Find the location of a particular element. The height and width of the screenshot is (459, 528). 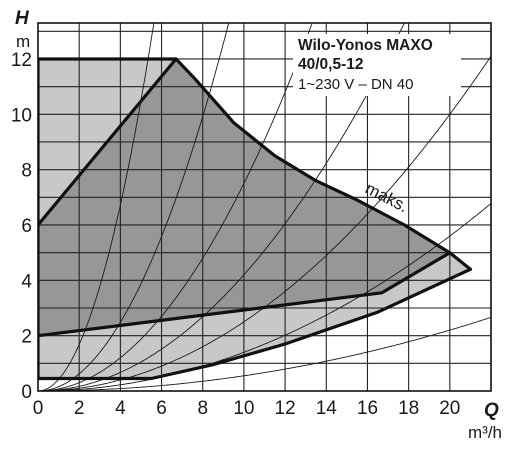

y-axis-symbol: H is located at coordinates (22, 18).